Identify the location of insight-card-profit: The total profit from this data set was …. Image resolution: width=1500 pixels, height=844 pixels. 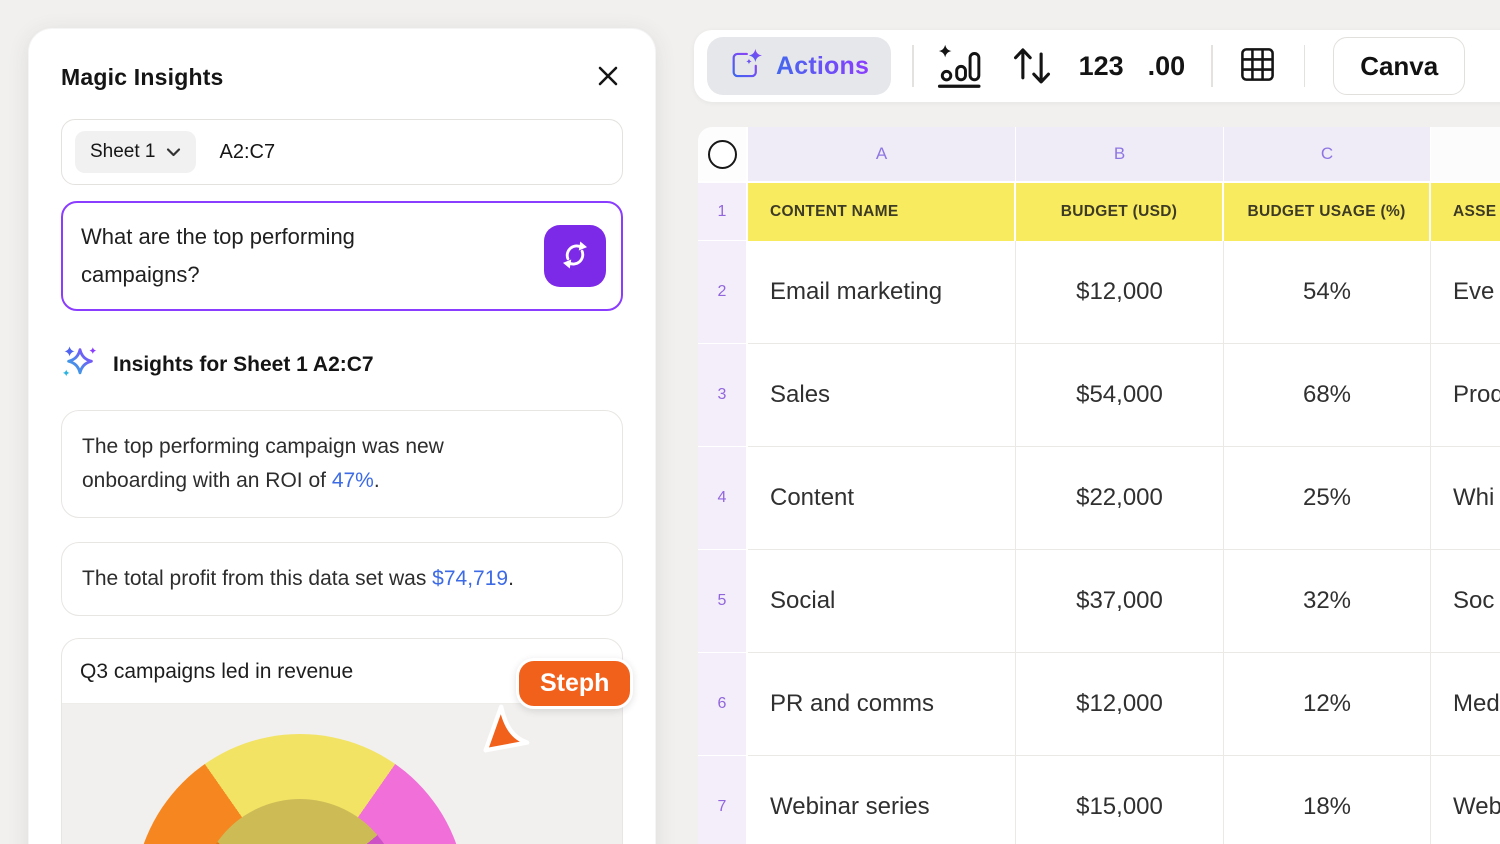
(342, 579).